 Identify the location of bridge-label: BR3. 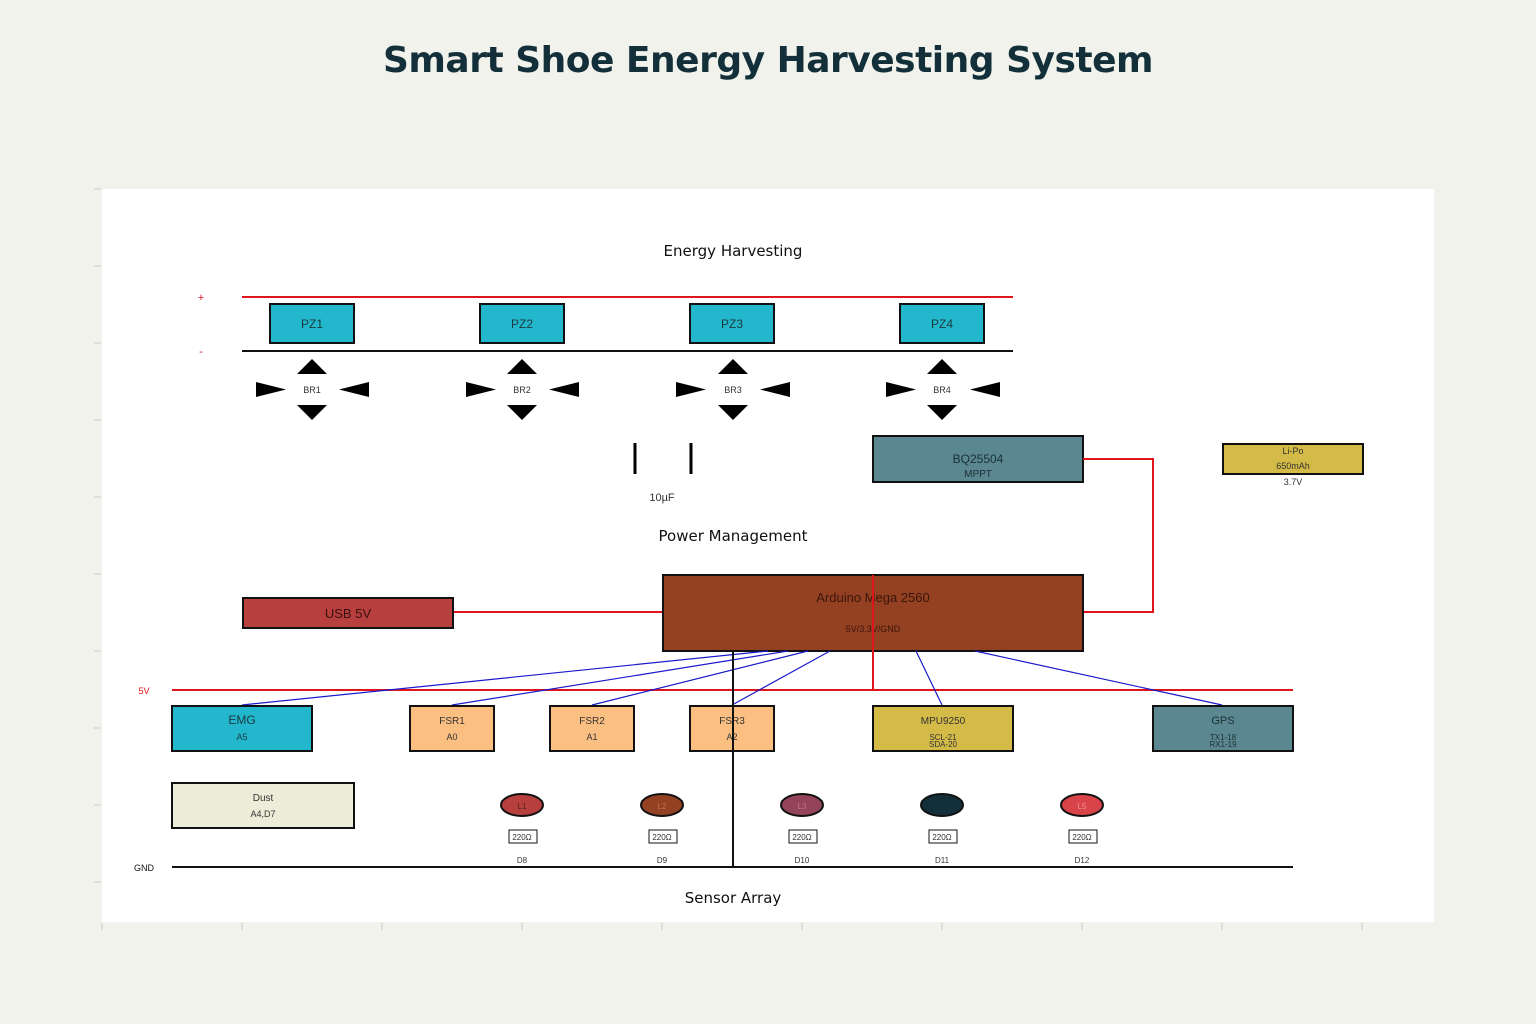
(733, 390).